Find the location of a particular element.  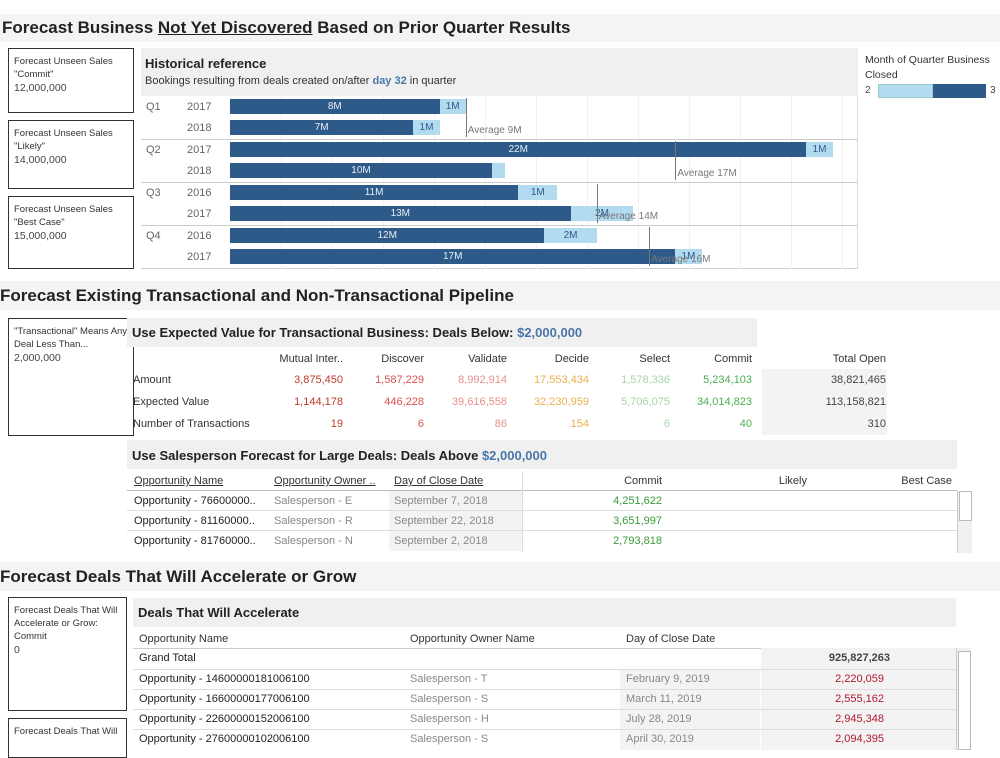

ev-cell: 446,228 is located at coordinates (404, 402).